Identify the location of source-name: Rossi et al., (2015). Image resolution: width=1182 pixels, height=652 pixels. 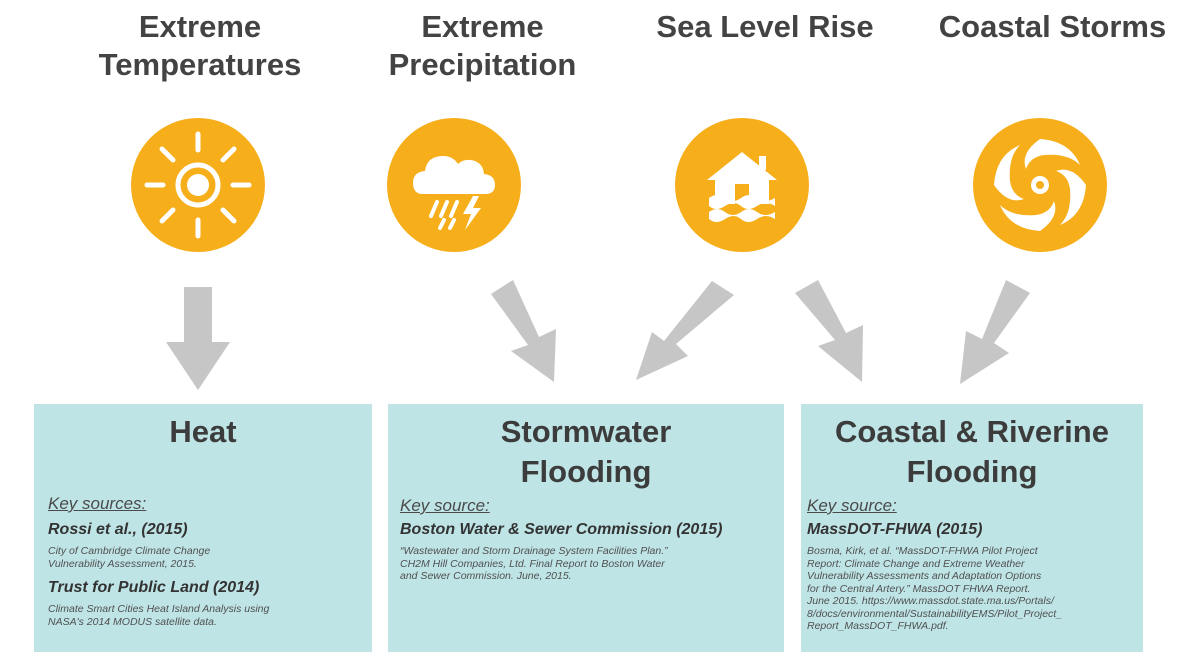
(118, 529).